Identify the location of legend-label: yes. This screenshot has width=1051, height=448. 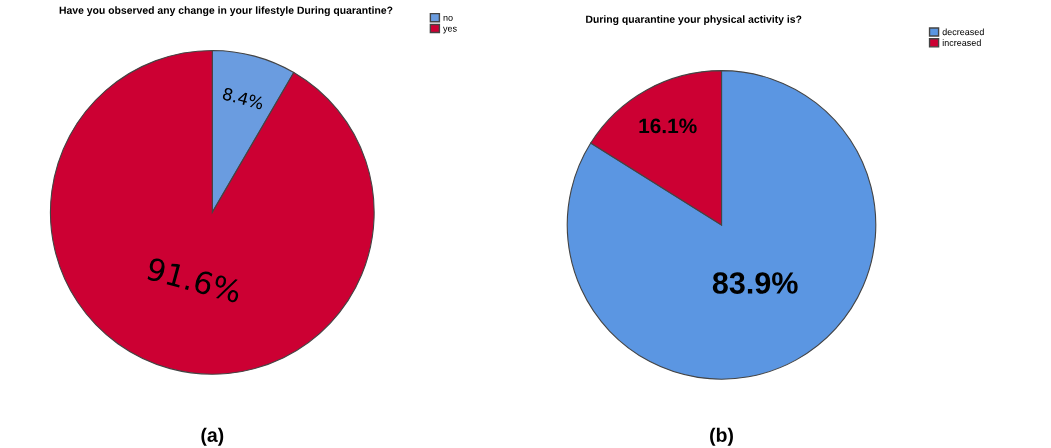
(450, 30).